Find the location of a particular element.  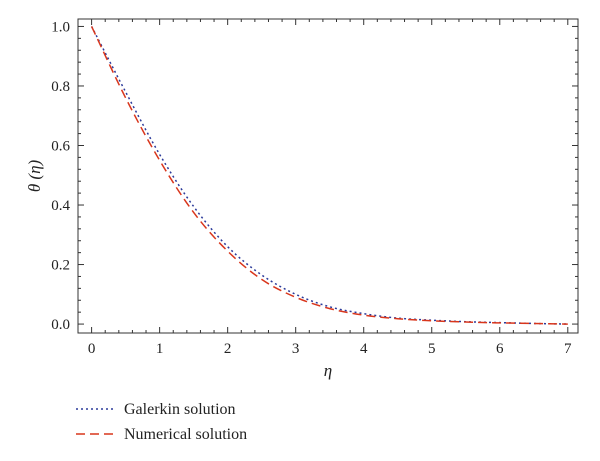

y-tick-label: 0.6 is located at coordinates (60, 146).